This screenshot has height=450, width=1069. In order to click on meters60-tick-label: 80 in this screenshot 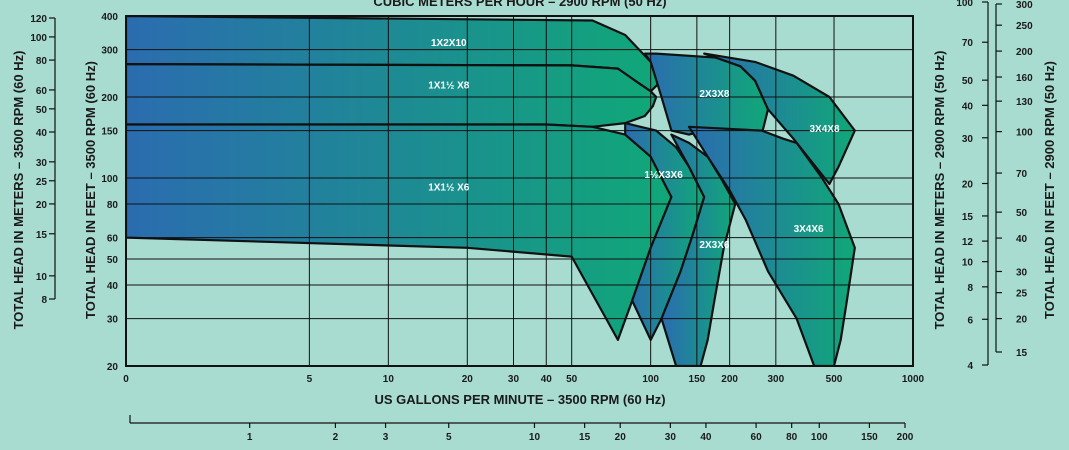, I will do `click(42, 61)`.